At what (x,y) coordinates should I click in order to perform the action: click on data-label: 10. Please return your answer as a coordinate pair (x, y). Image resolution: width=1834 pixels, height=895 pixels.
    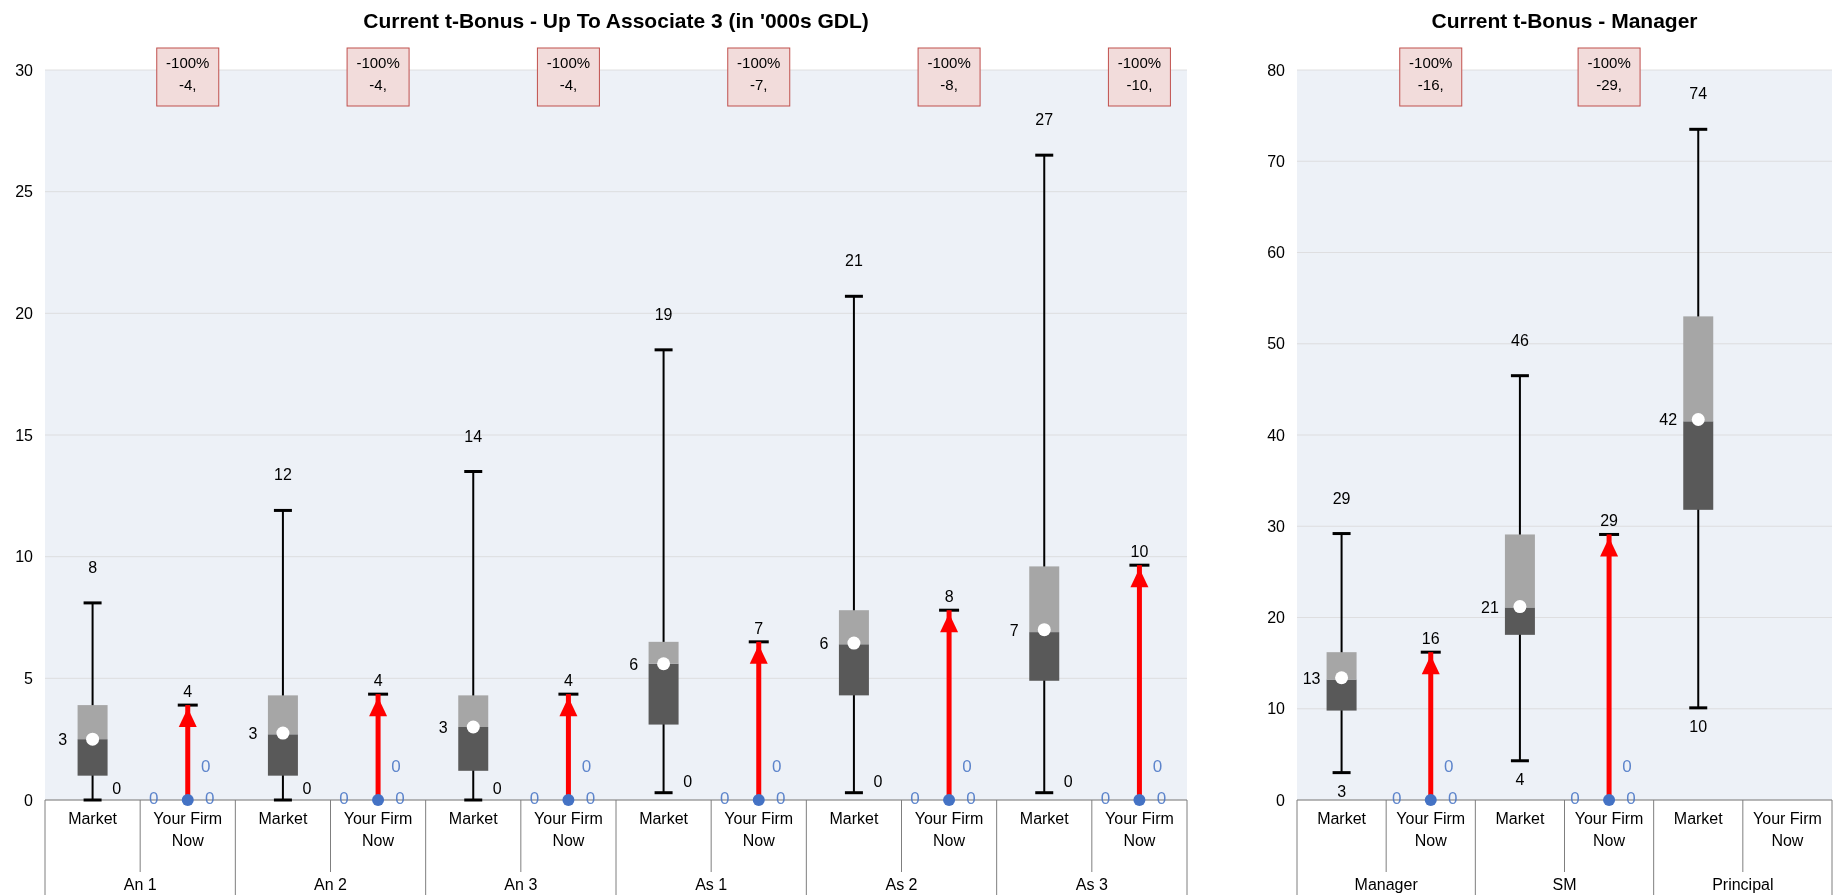
    Looking at the image, I should click on (1139, 552).